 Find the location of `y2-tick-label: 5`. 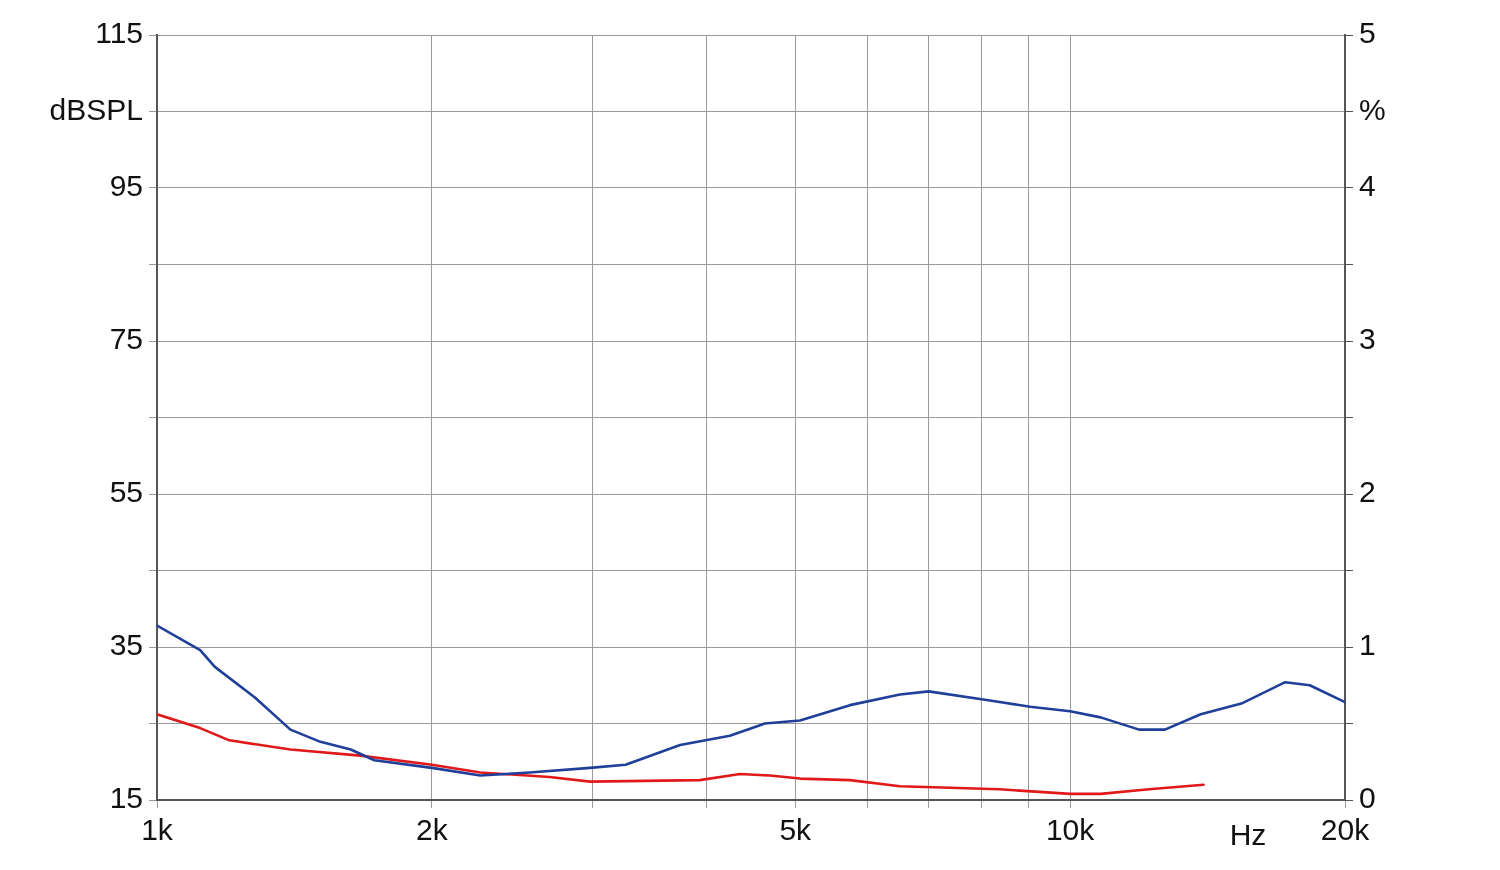

y2-tick-label: 5 is located at coordinates (1367, 33).